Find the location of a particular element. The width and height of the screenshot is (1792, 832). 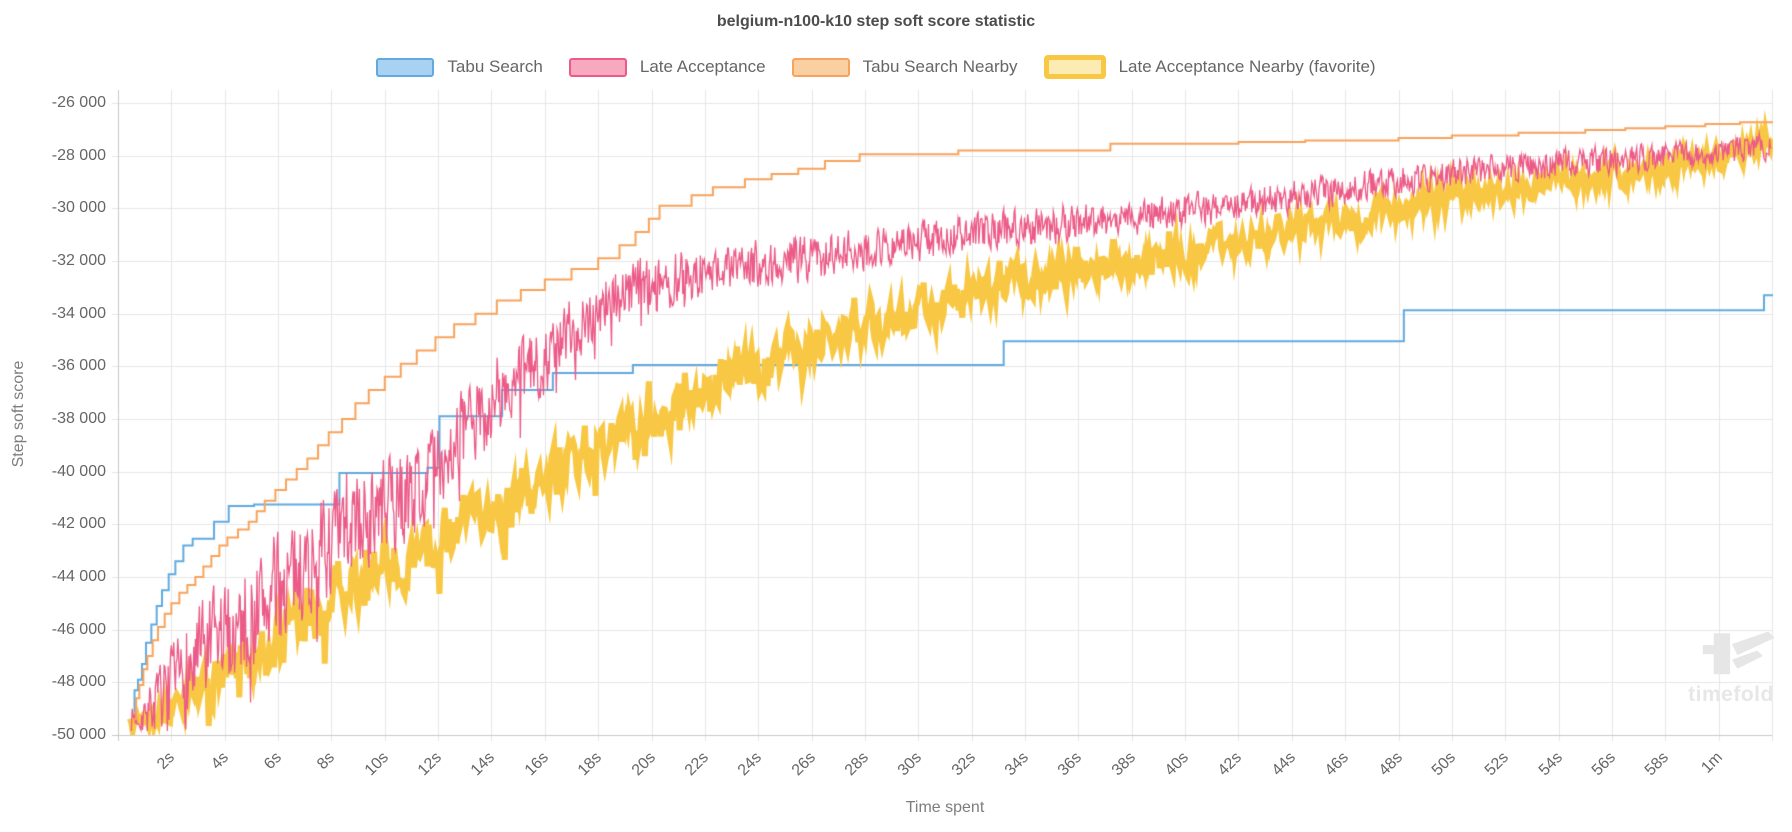

legend-swatch-tabu-search is located at coordinates (405, 67).